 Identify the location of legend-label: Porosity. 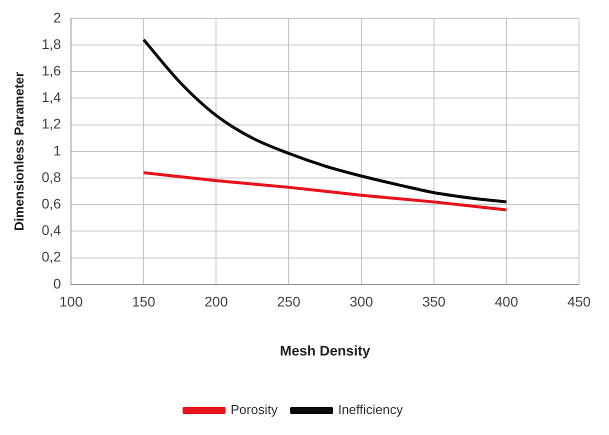
(254, 410).